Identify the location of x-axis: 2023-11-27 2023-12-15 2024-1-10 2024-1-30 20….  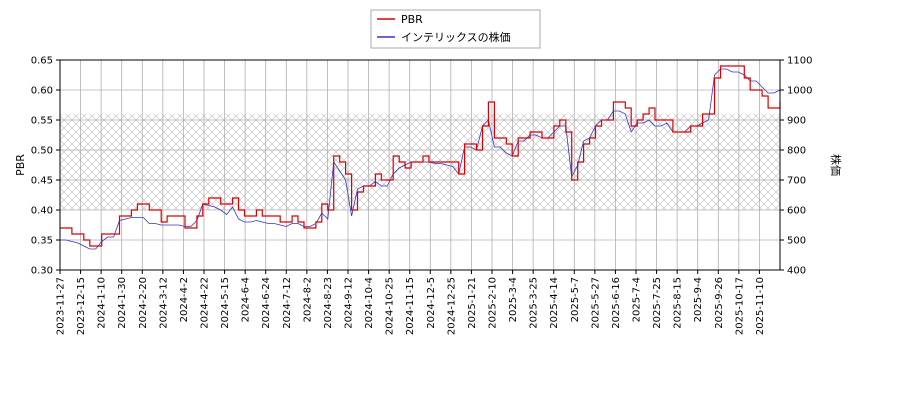
(411, 302).